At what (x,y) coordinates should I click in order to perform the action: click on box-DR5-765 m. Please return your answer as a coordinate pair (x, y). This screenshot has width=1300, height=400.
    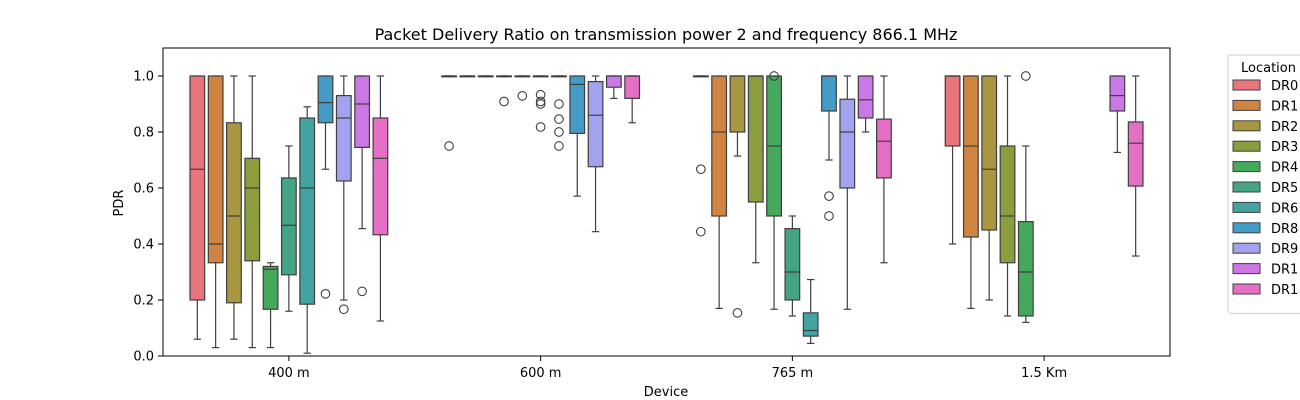
    Looking at the image, I should click on (792, 266).